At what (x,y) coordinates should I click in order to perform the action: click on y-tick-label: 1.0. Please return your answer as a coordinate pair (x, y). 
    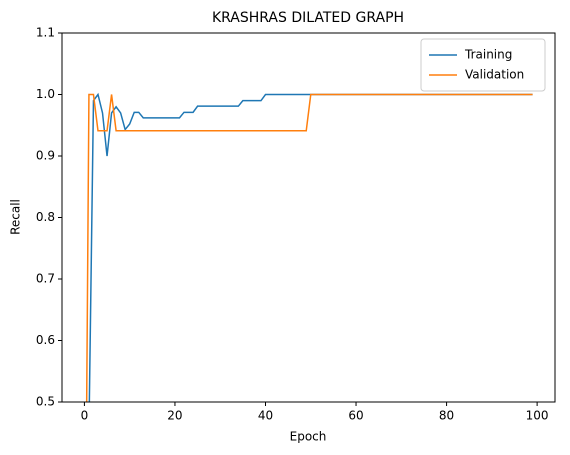
    Looking at the image, I should click on (45, 94).